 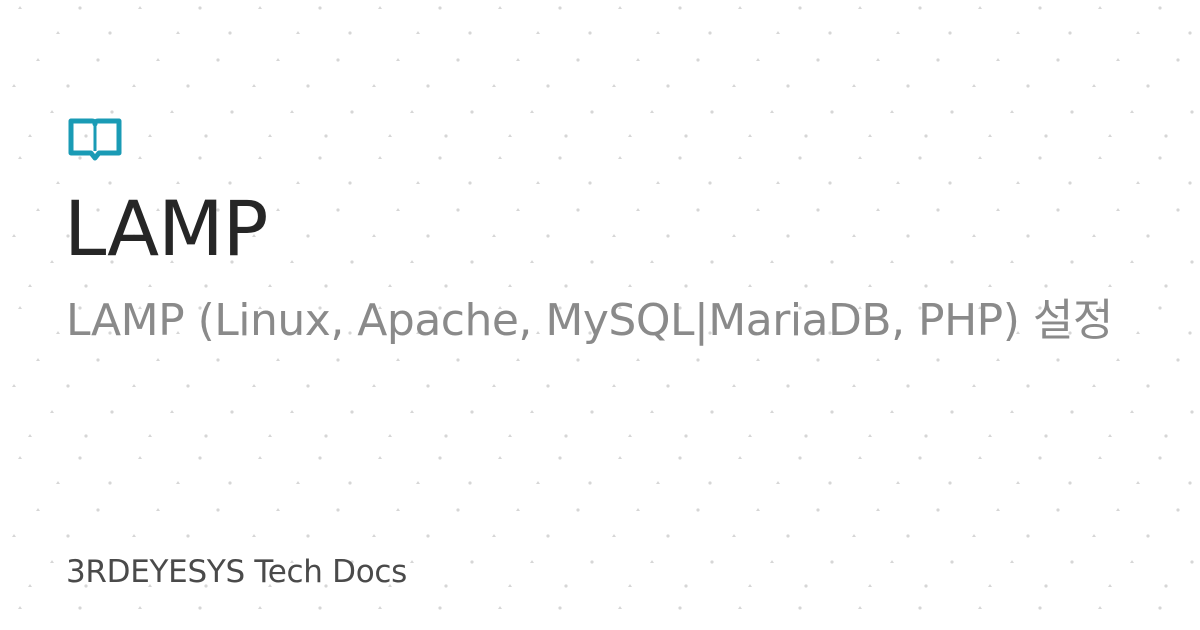 What do you see at coordinates (166, 228) in the screenshot?
I see `page-title: LAMP` at bounding box center [166, 228].